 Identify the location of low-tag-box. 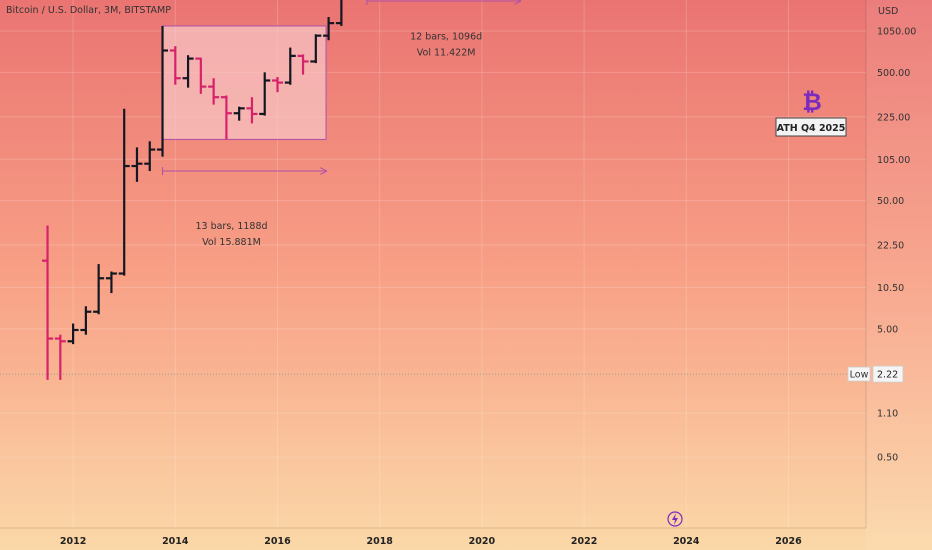
(859, 374).